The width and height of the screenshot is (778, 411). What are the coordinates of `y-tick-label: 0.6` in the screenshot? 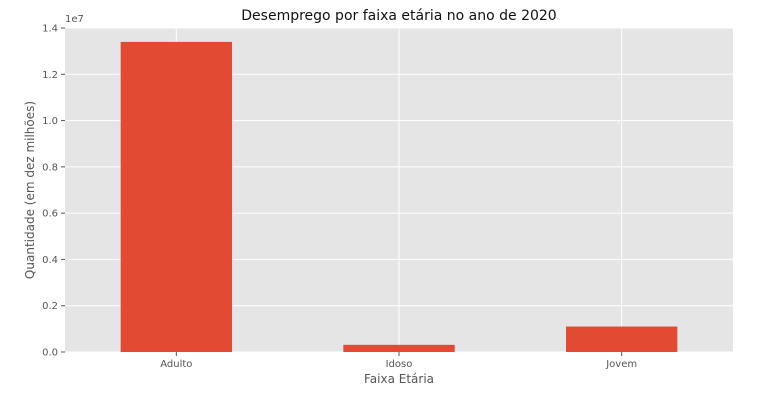 It's located at (50, 214).